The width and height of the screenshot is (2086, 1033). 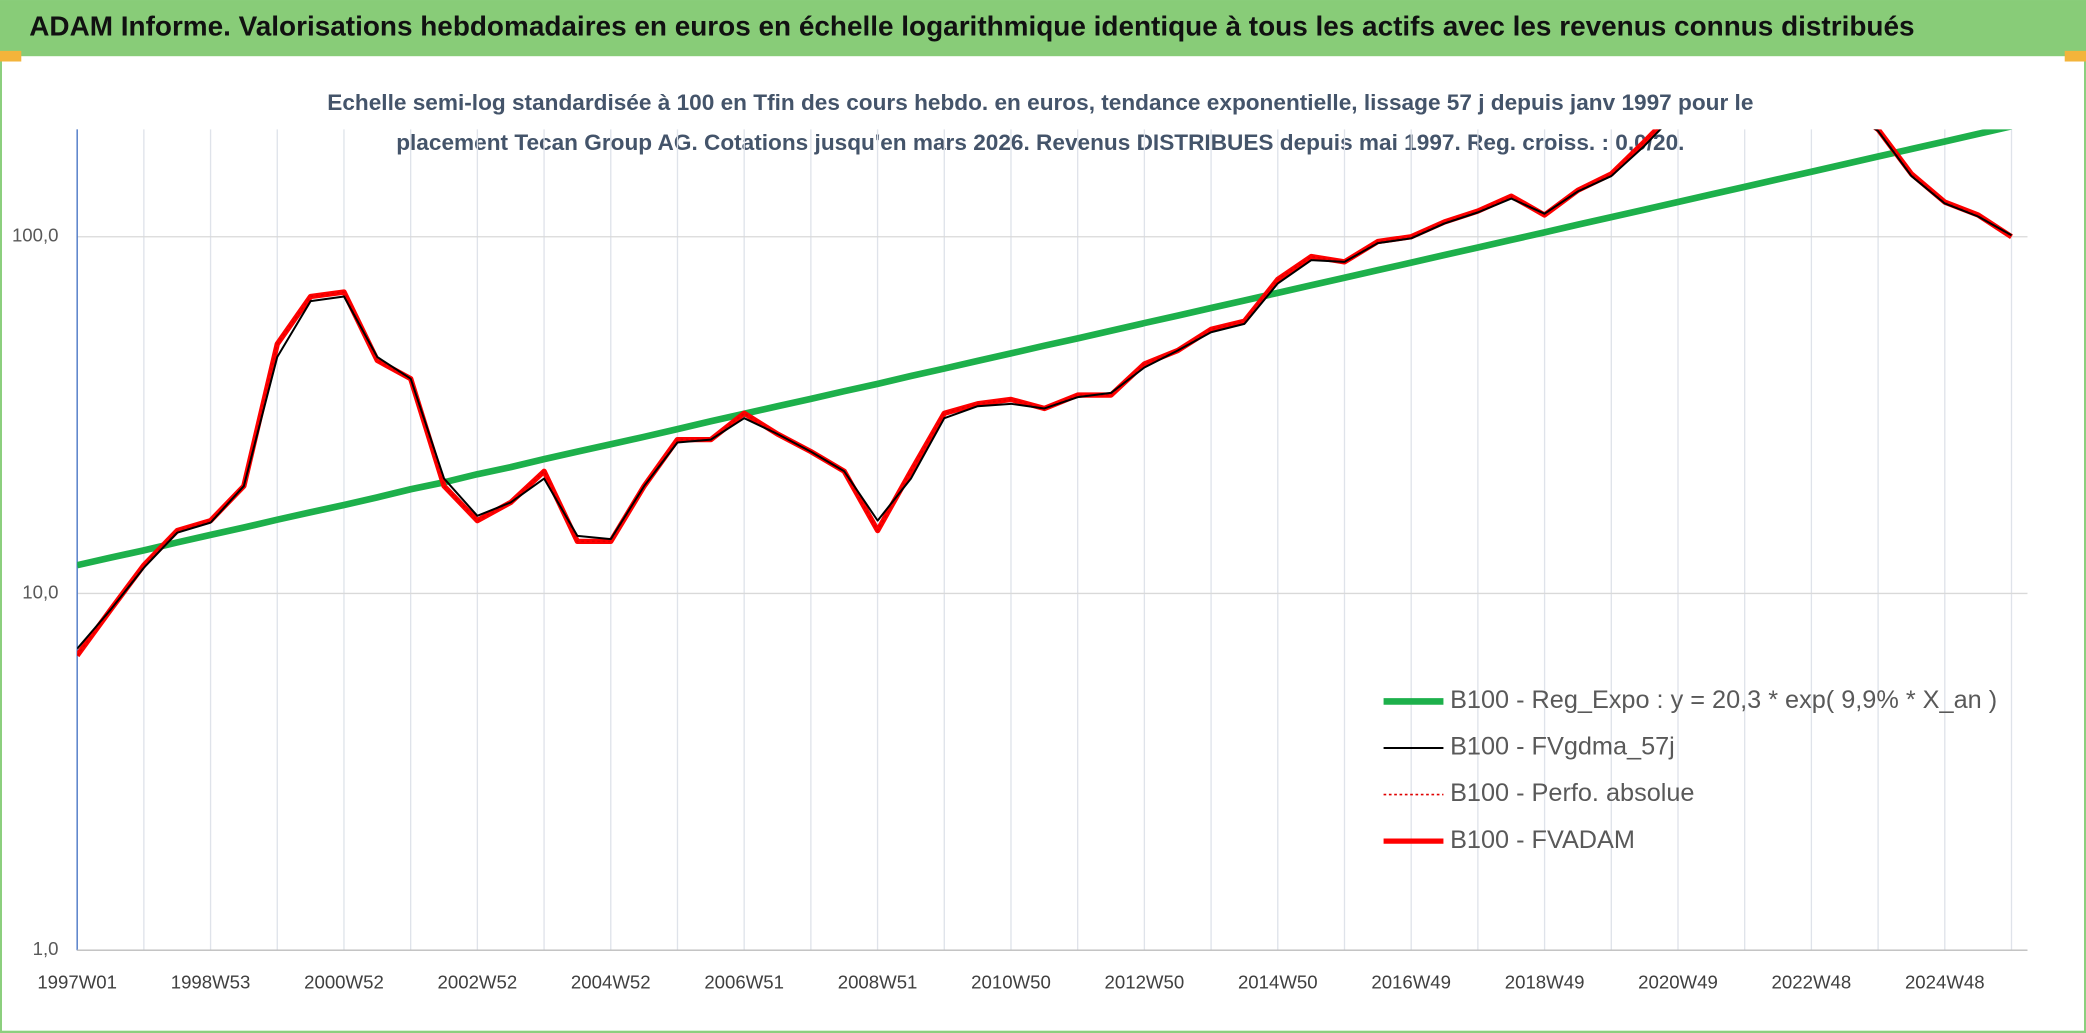 What do you see at coordinates (211, 981) in the screenshot?
I see `x-tick-label: 1998W53` at bounding box center [211, 981].